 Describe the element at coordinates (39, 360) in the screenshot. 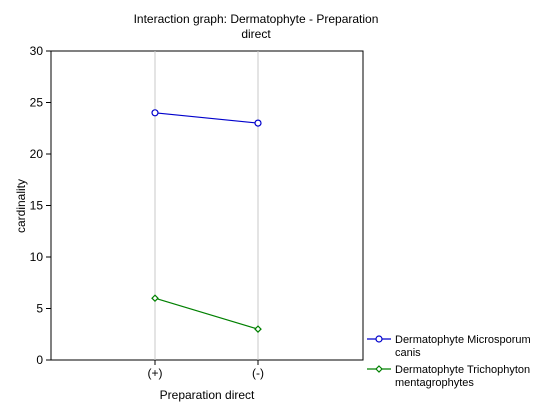

I see `y-tick-label: 0` at that location.